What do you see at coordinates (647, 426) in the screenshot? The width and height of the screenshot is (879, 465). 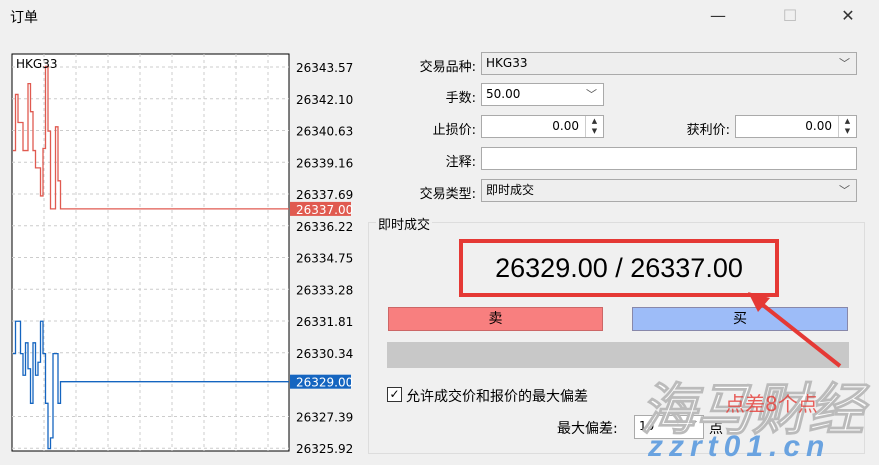 I see `deviation-value: 10` at bounding box center [647, 426].